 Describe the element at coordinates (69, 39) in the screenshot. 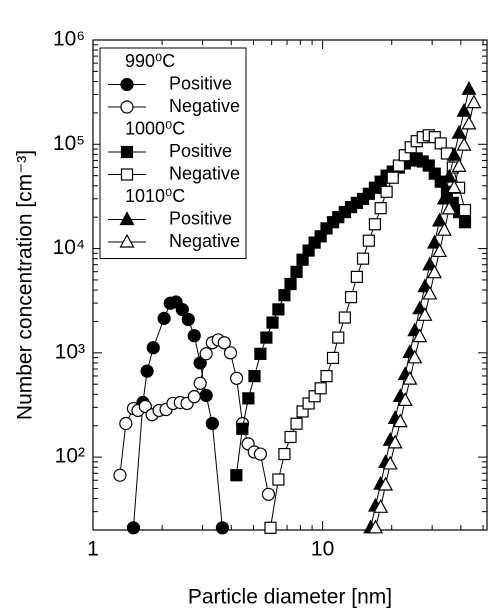

I see `y-tick-label: 10⁶` at that location.